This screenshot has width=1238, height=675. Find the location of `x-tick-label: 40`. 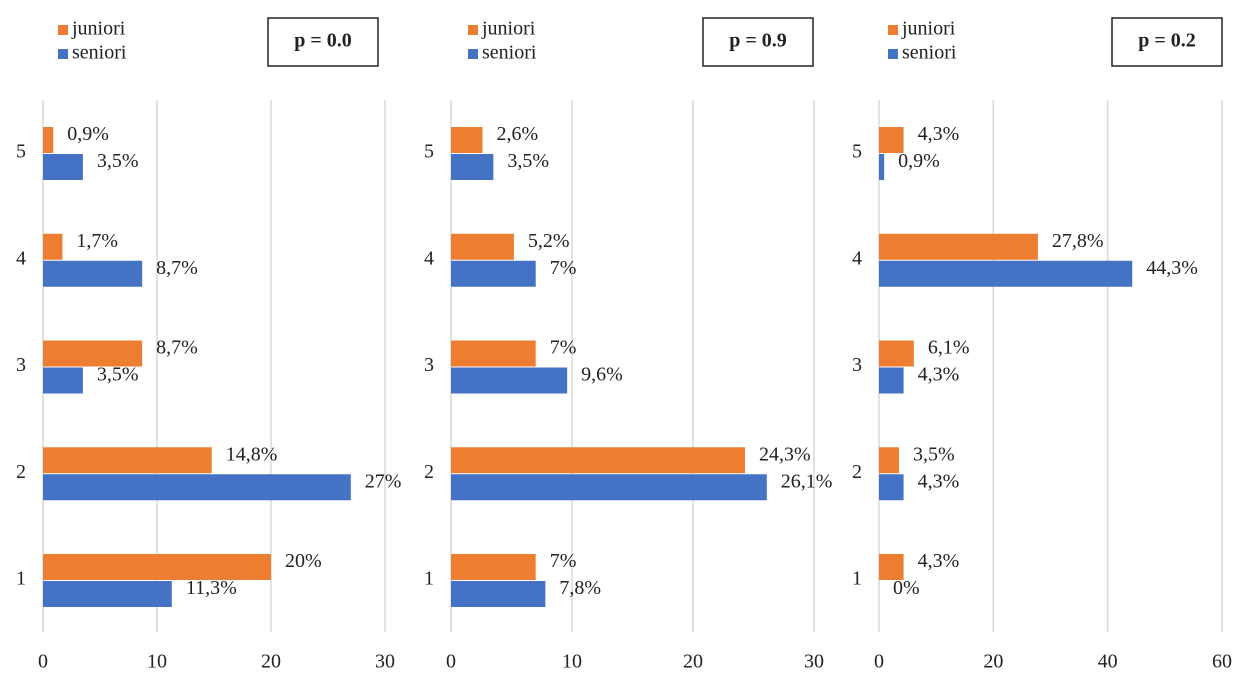

x-tick-label: 40 is located at coordinates (1108, 662).